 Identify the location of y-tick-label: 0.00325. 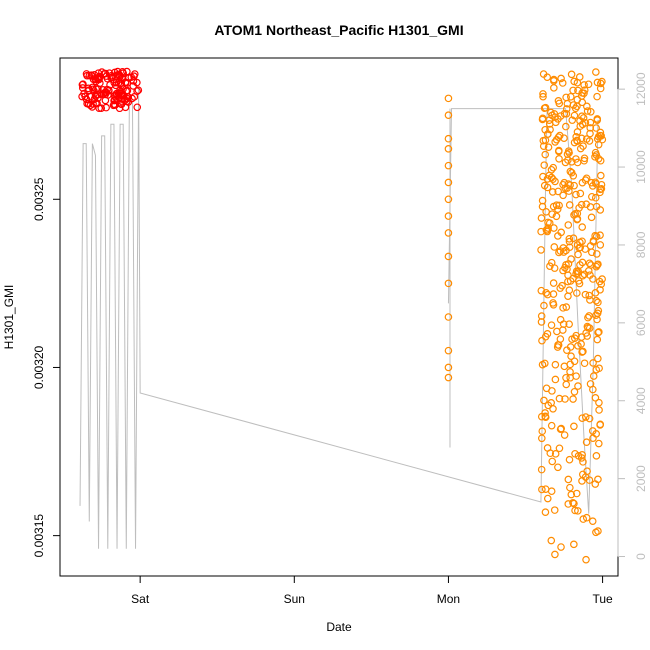
(39, 199).